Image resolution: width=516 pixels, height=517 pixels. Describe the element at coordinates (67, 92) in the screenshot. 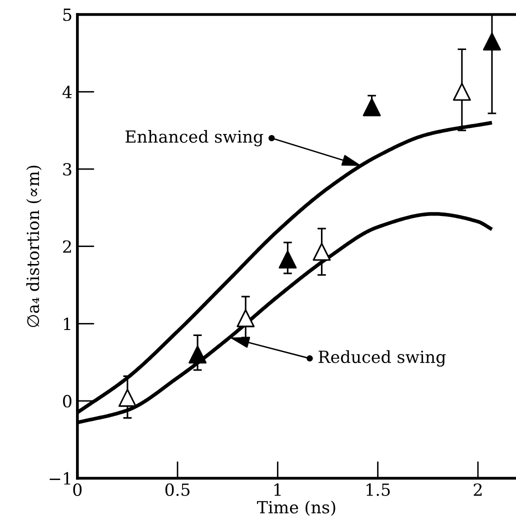

I see `y-tick-label: 4` at that location.